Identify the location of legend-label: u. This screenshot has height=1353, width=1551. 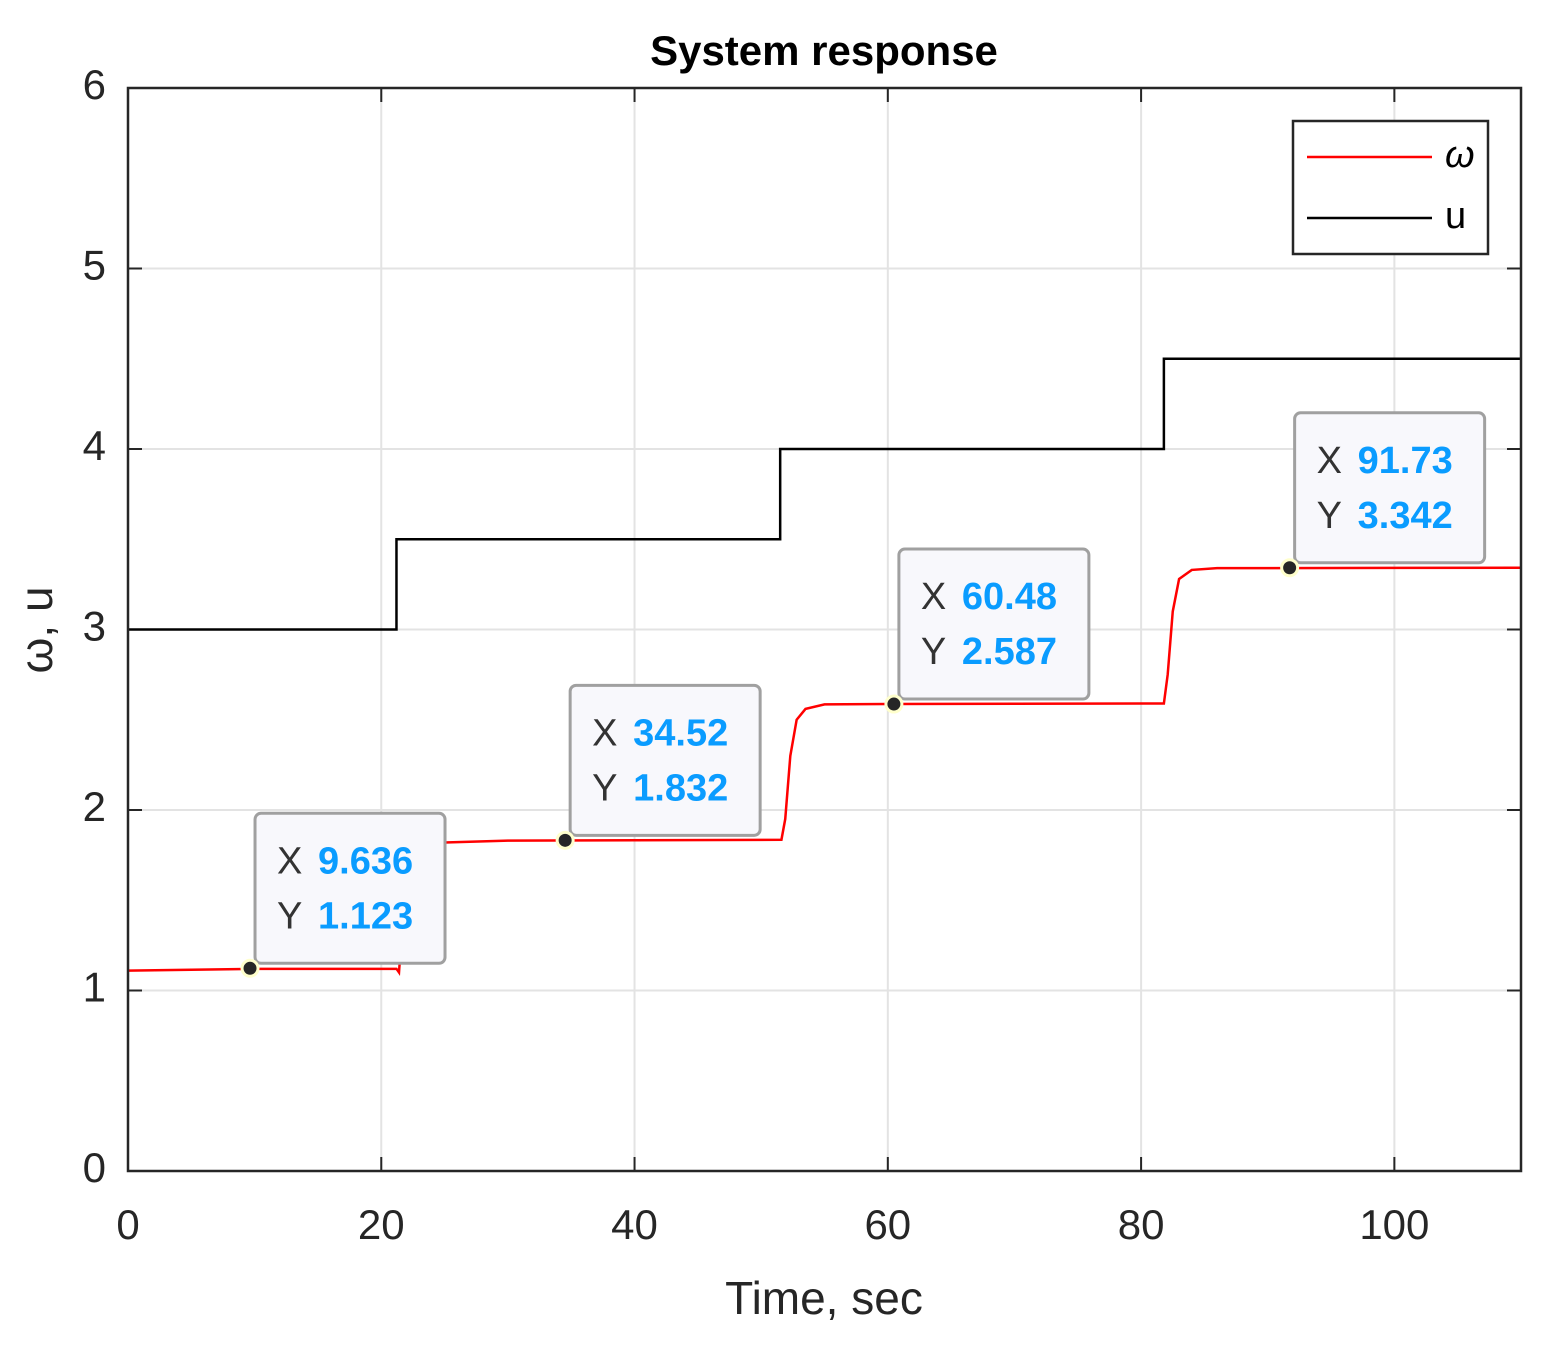
(1455, 216).